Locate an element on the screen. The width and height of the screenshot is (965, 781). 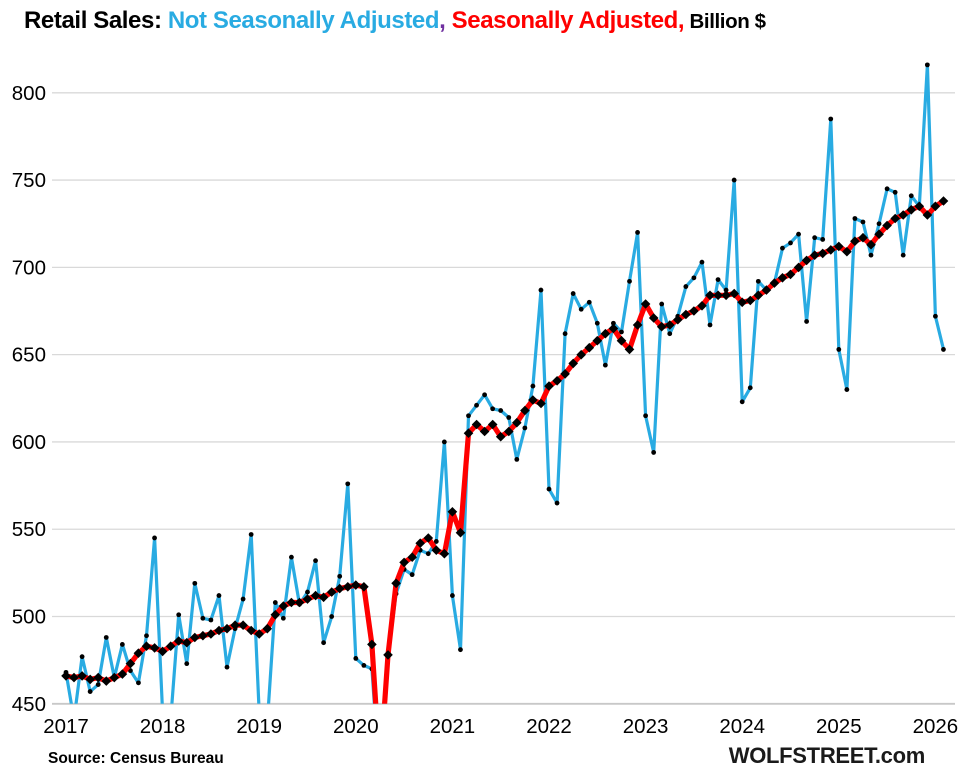
y-axis-tick-label: 650 is located at coordinates (29, 355).